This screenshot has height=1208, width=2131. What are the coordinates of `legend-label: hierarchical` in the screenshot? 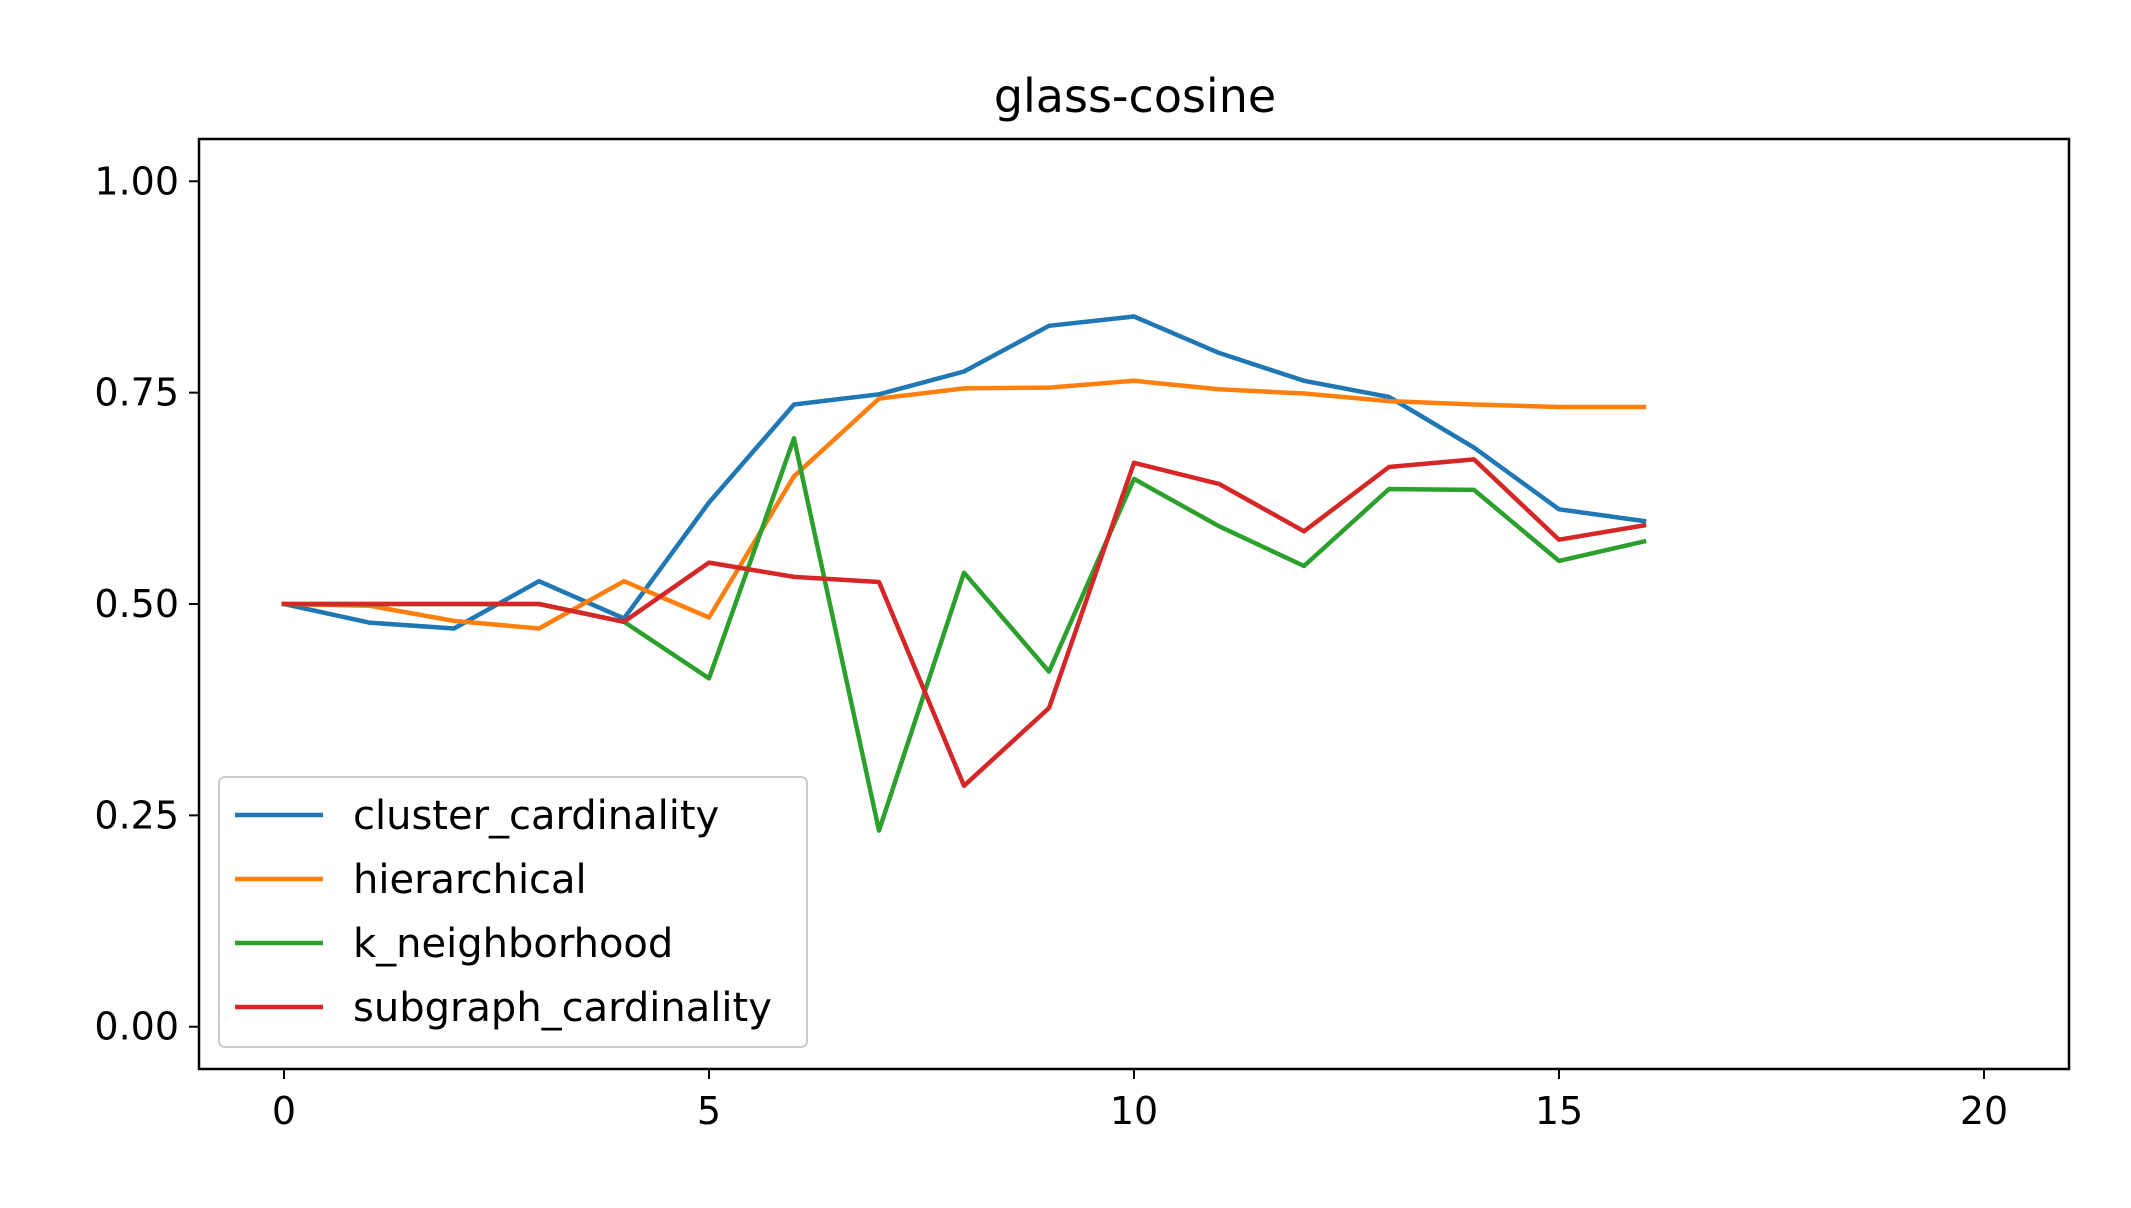 It's located at (470, 880).